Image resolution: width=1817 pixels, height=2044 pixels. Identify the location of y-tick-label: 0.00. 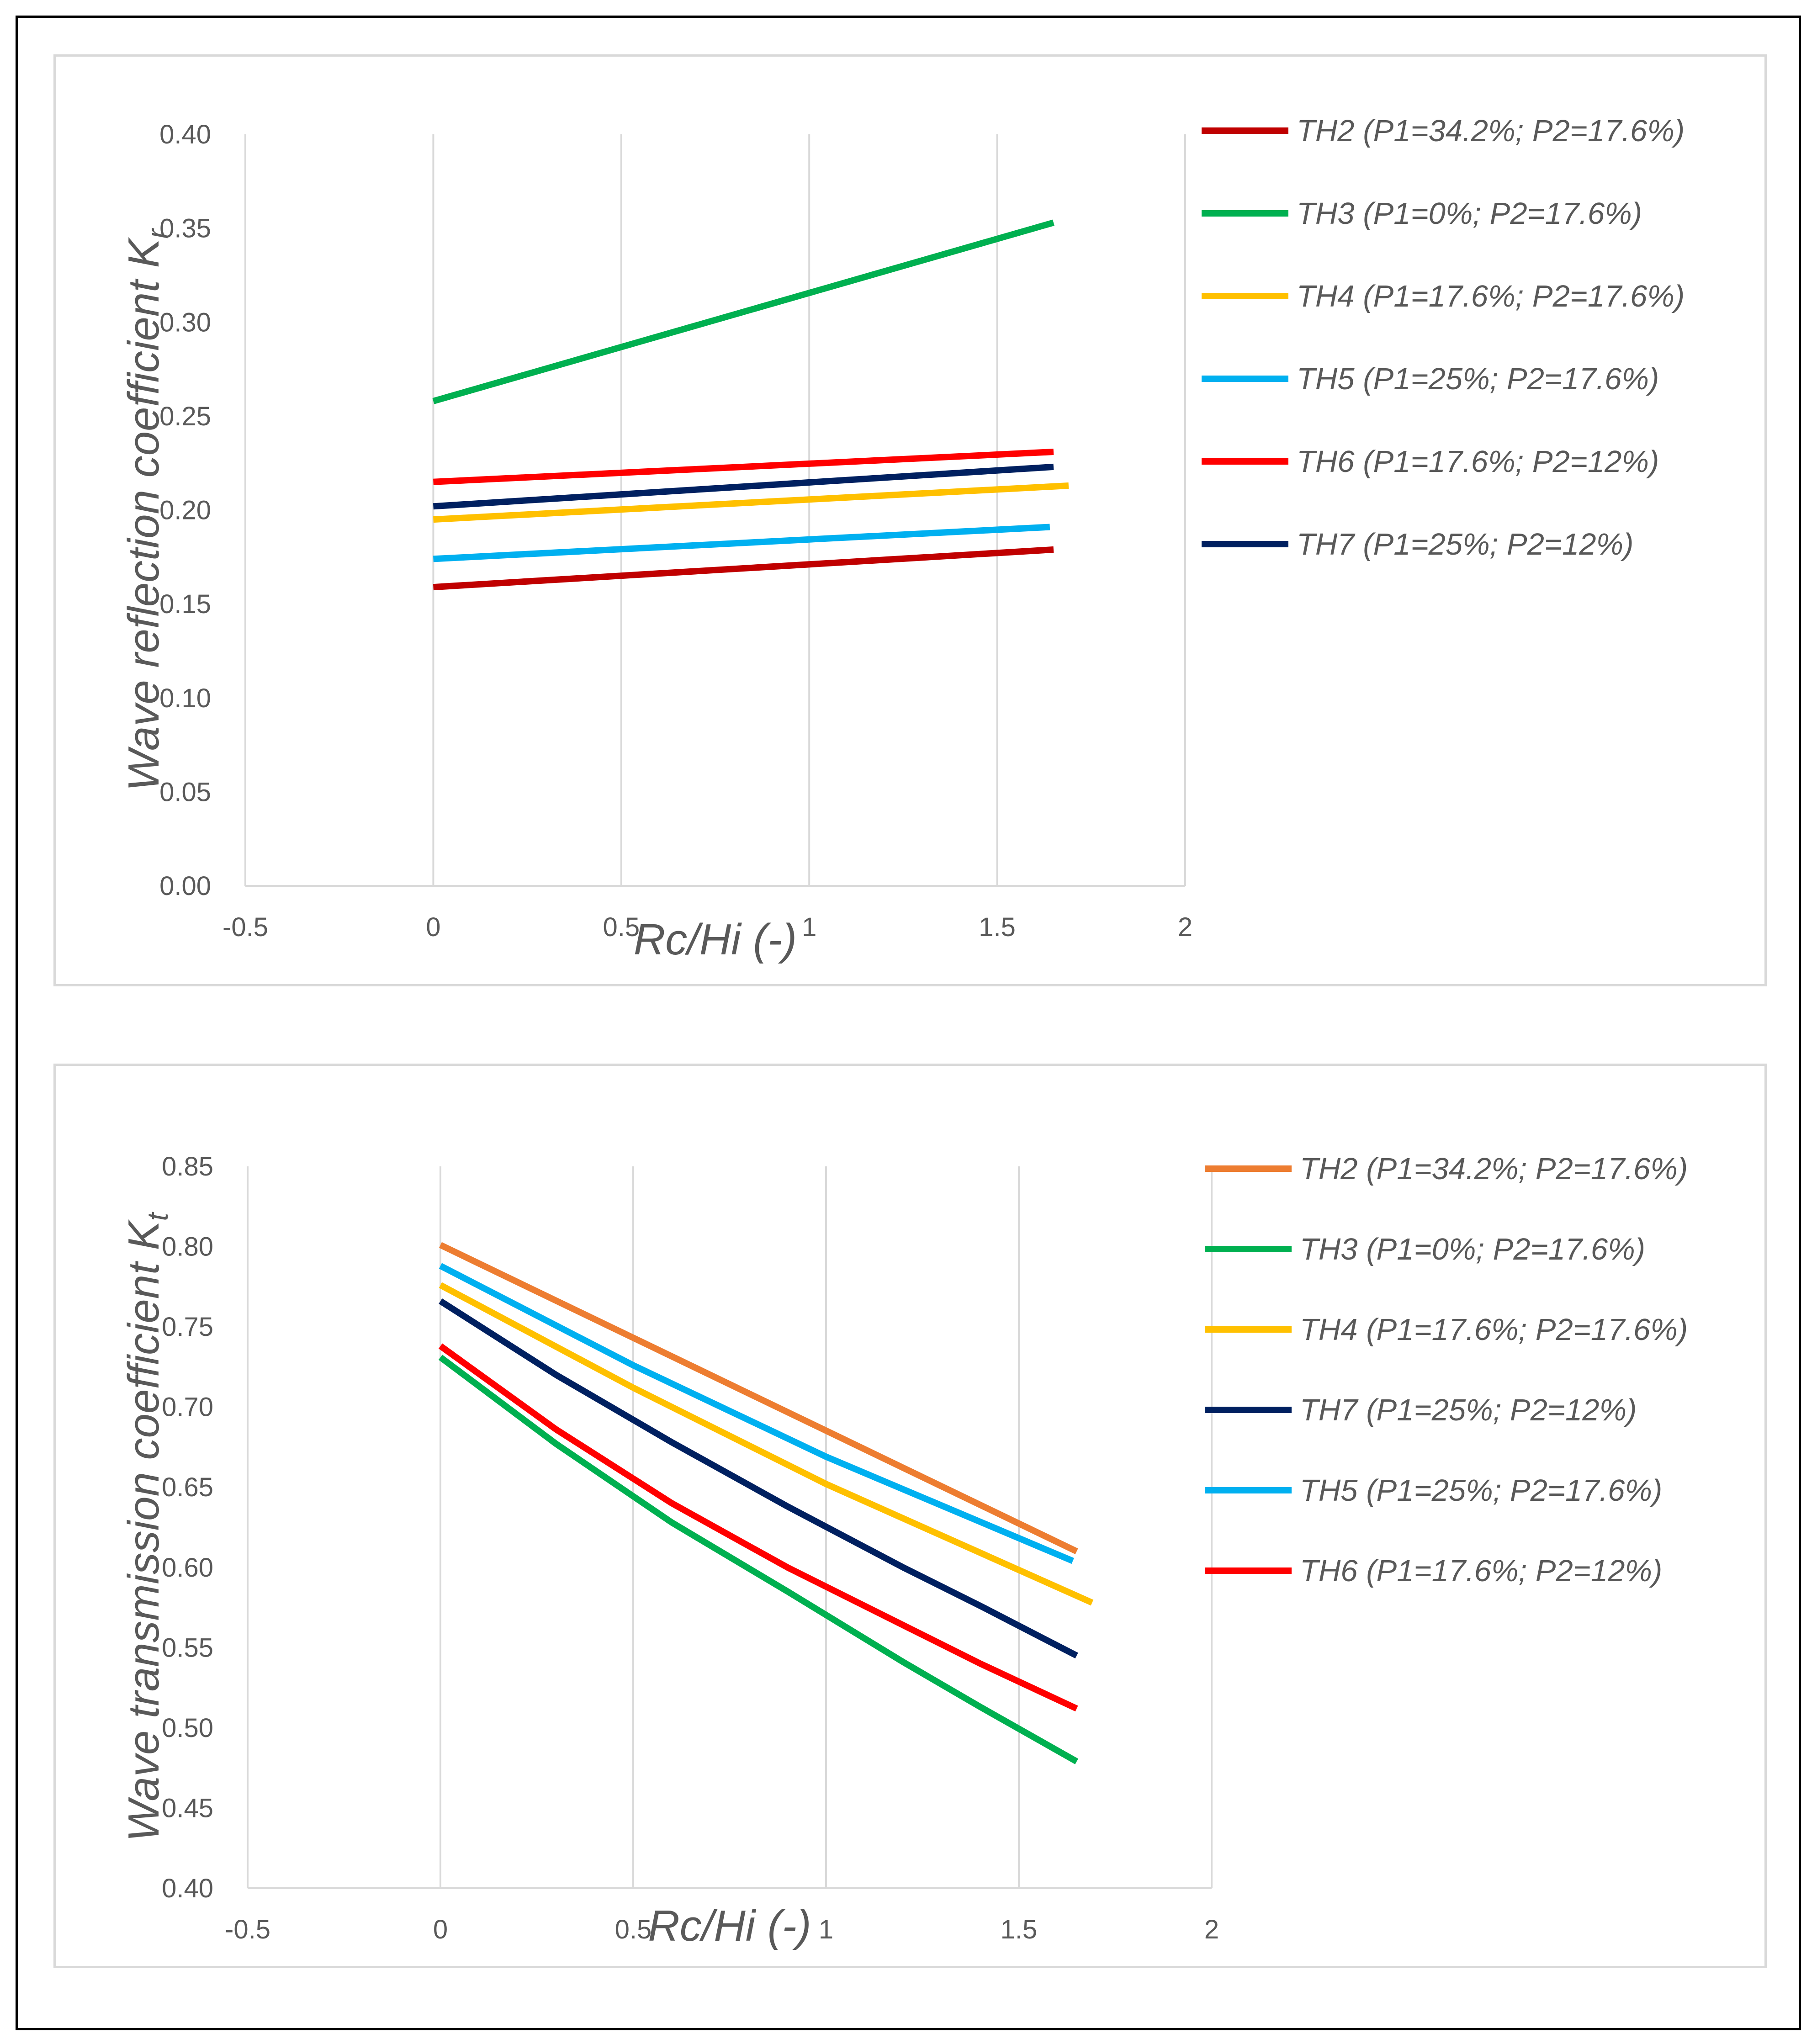
(185, 886).